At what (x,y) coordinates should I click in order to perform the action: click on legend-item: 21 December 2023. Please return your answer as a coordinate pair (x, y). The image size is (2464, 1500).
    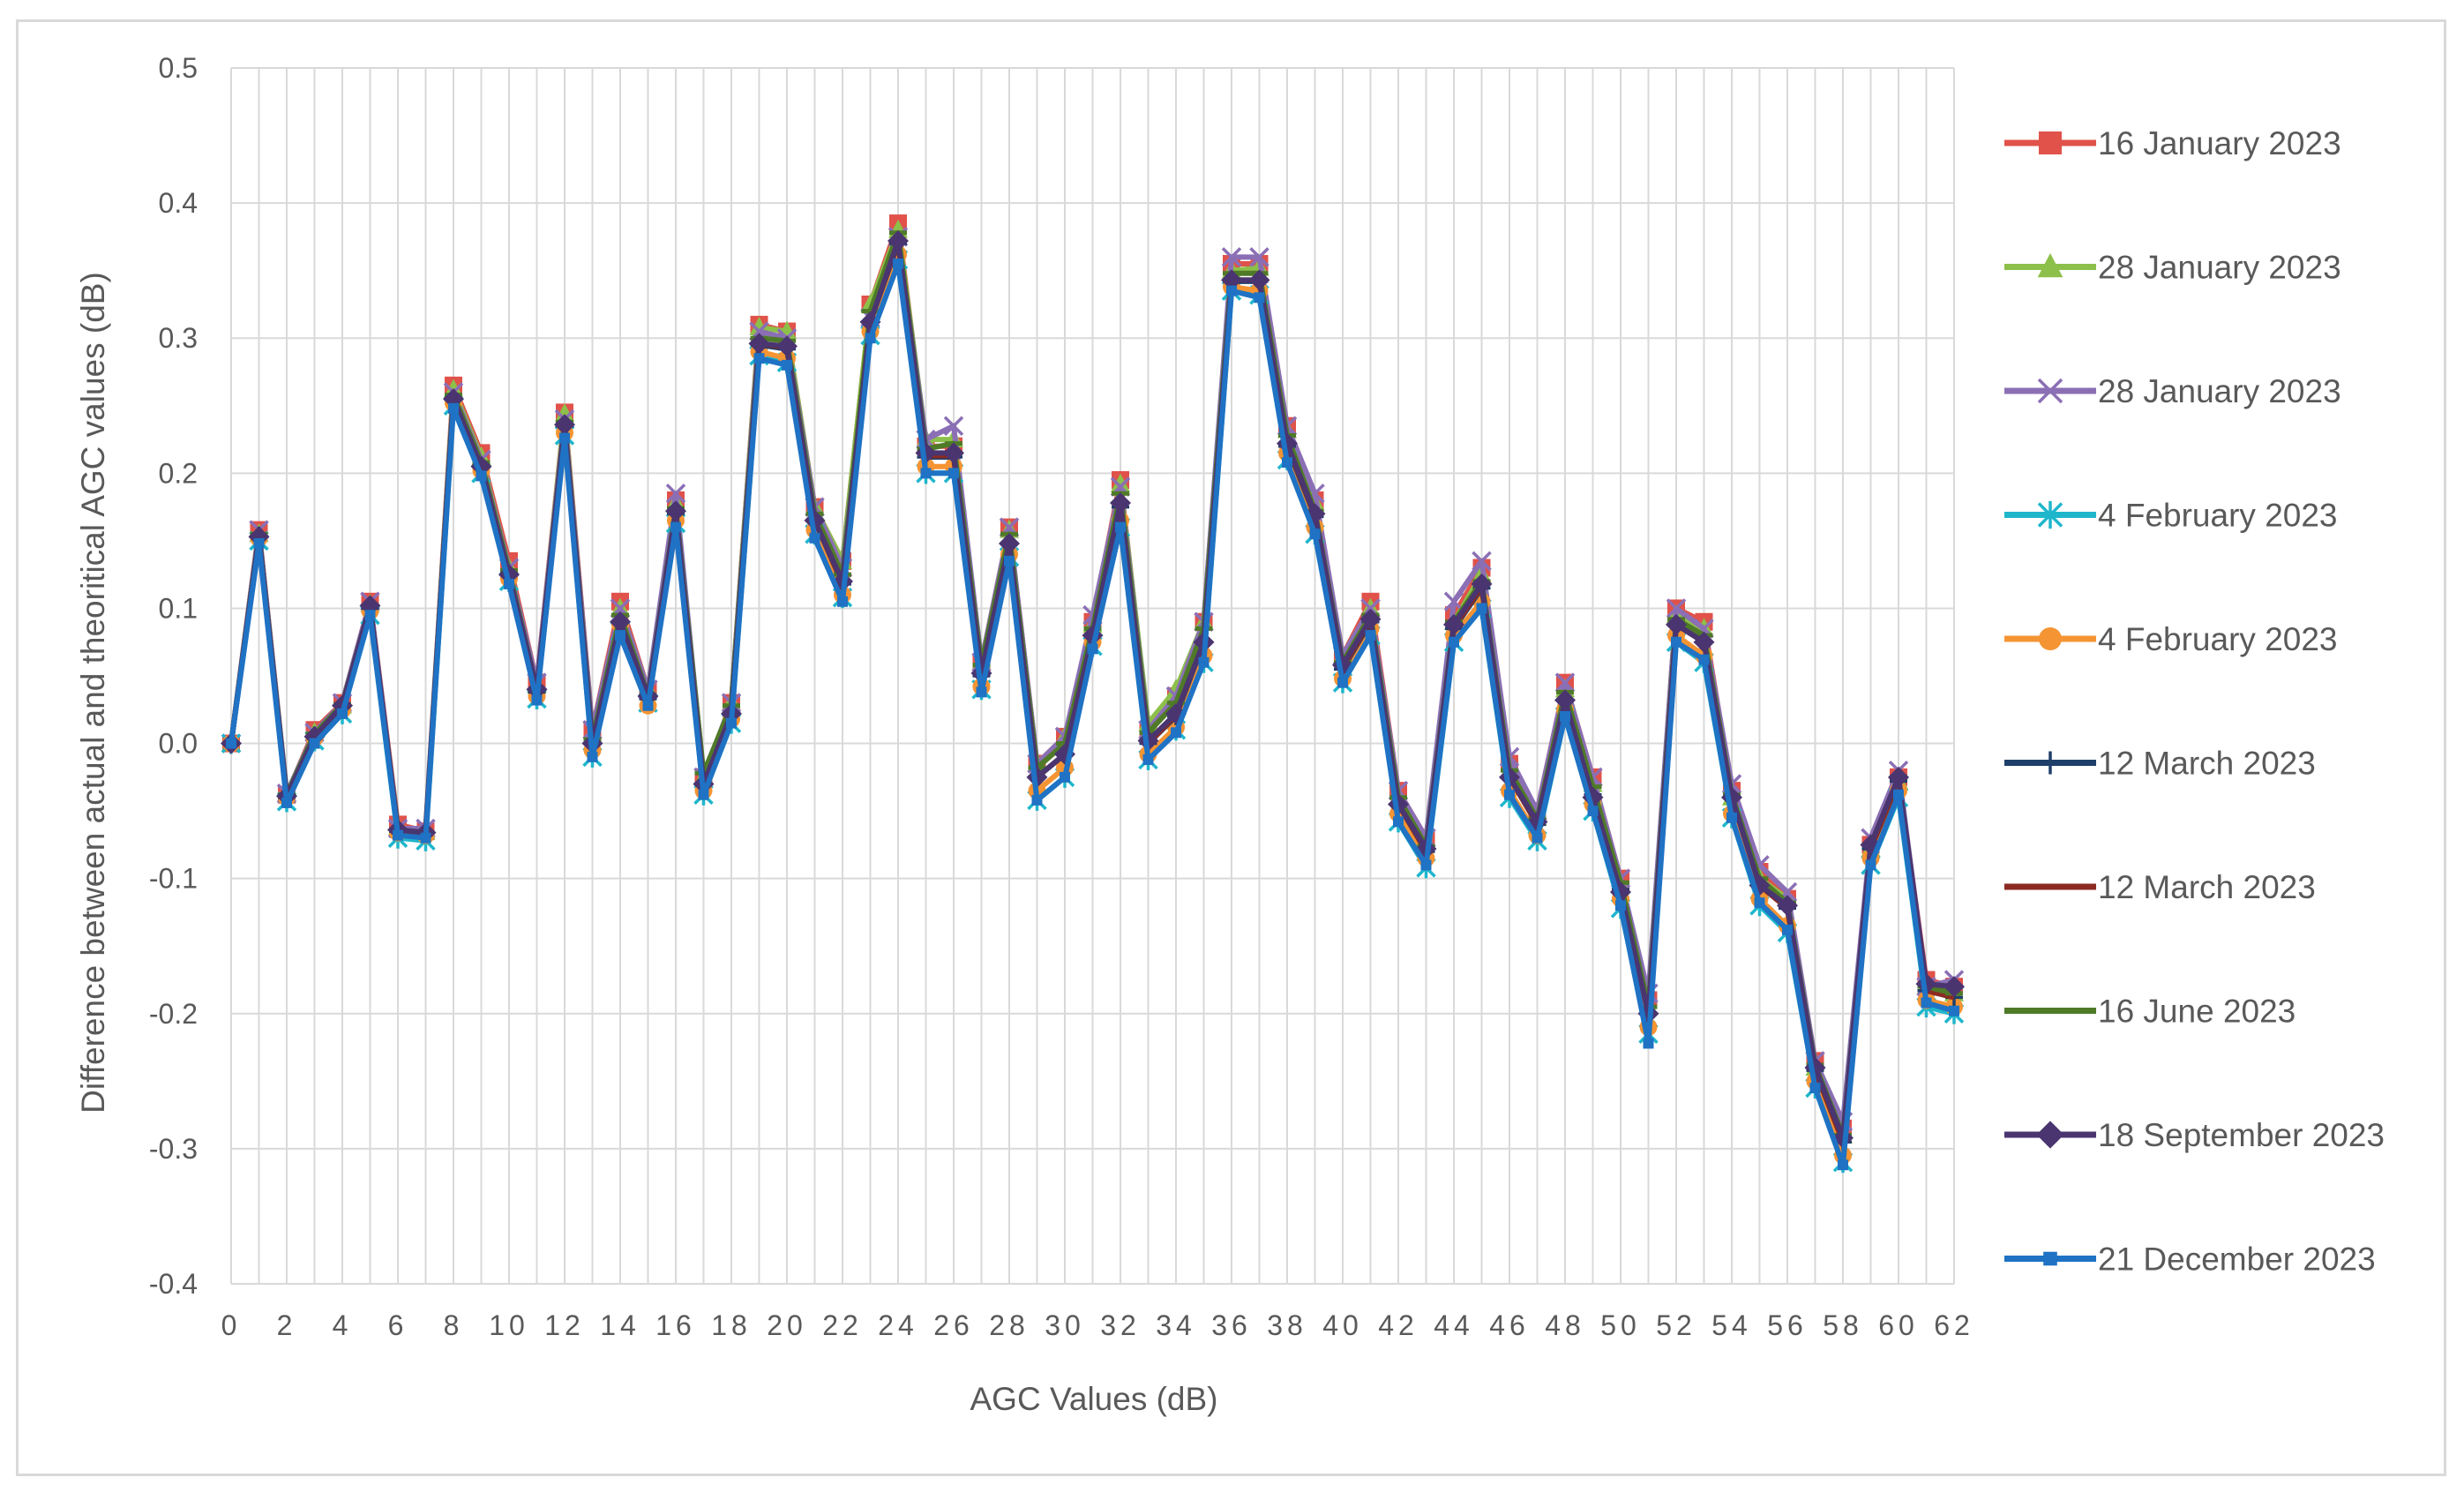
    Looking at the image, I should click on (2190, 1259).